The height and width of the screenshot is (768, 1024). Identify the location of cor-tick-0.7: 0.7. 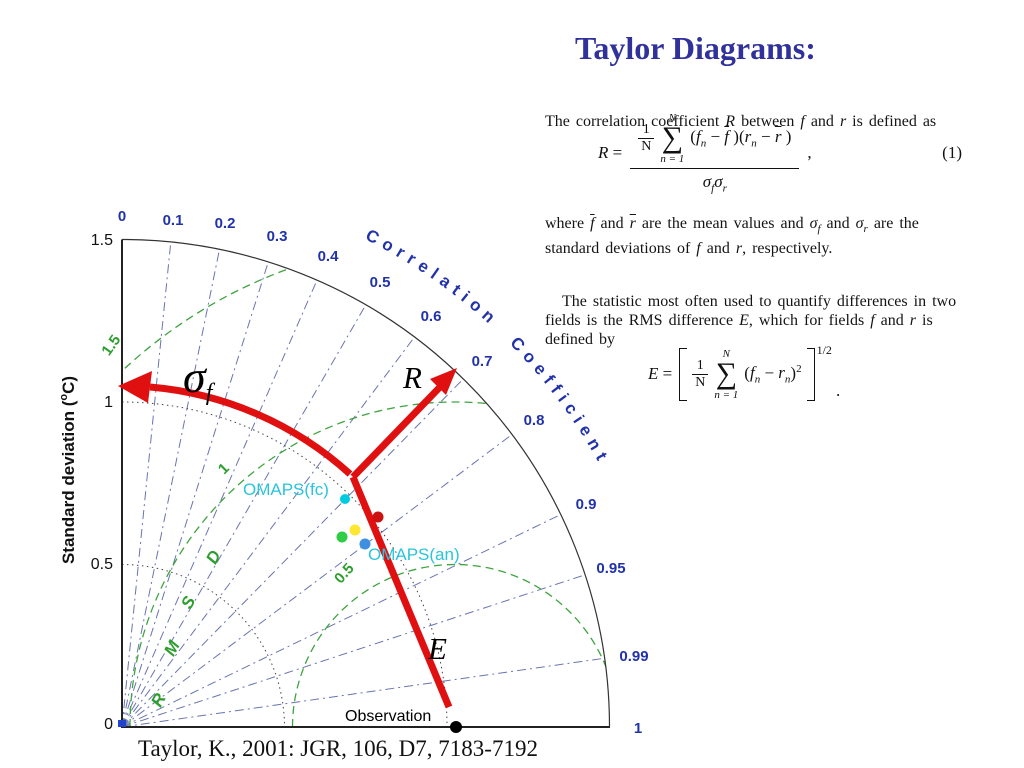
(482, 361).